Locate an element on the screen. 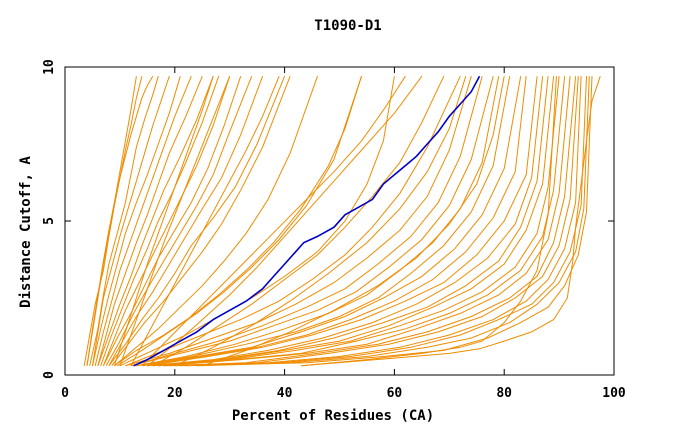  x-tick-label: 0 is located at coordinates (65, 393).